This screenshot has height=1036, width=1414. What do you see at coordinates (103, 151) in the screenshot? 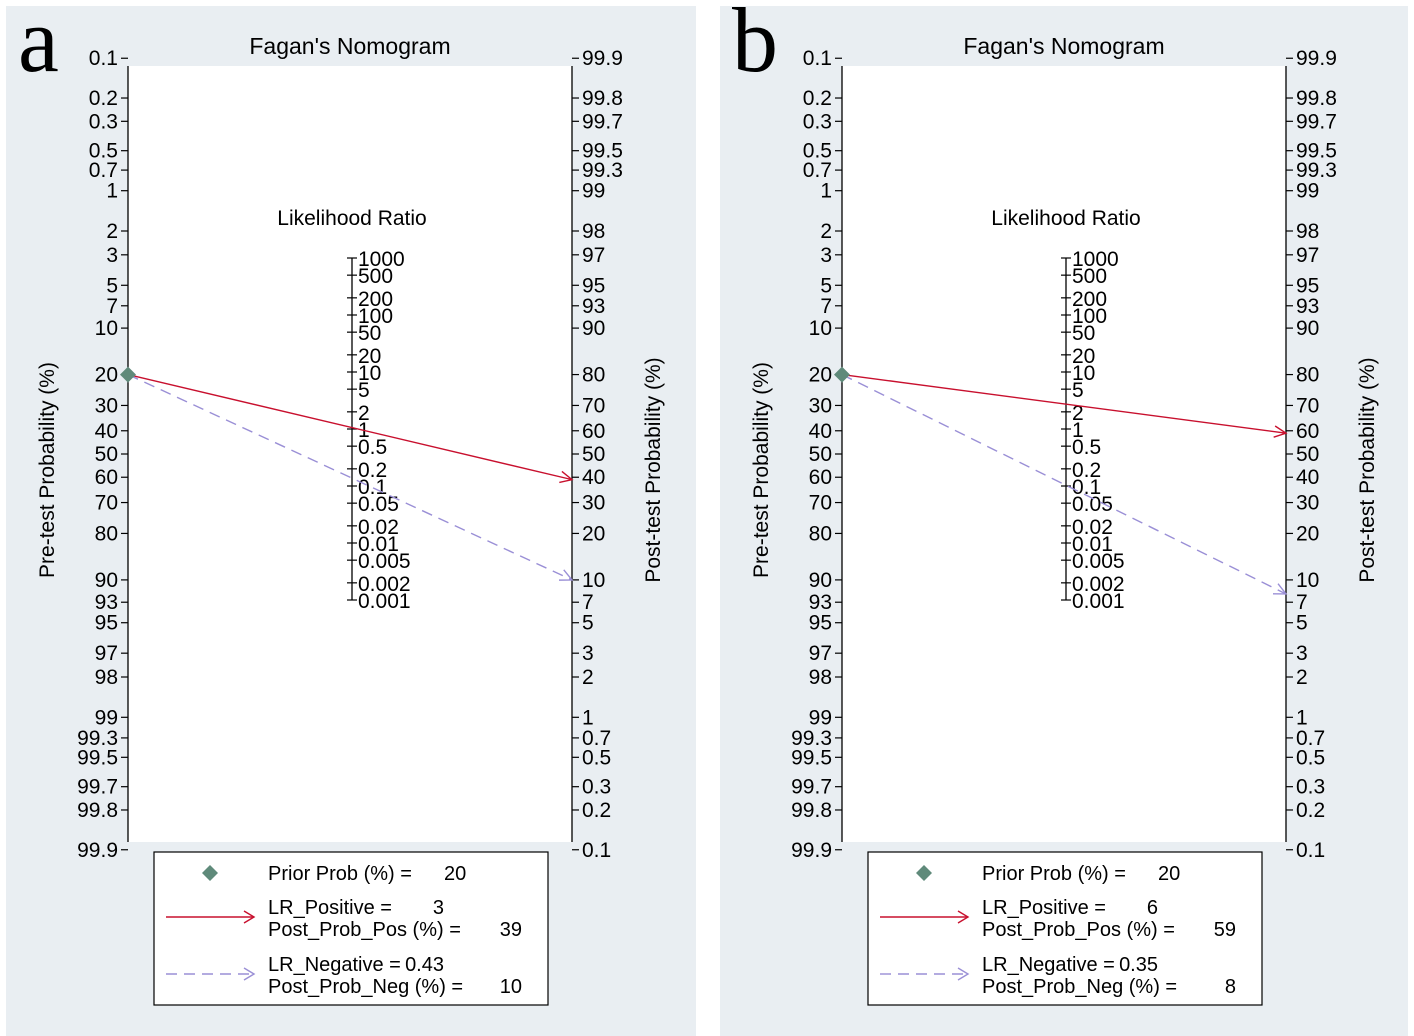
I see `left-tick-label: 0.5` at bounding box center [103, 151].